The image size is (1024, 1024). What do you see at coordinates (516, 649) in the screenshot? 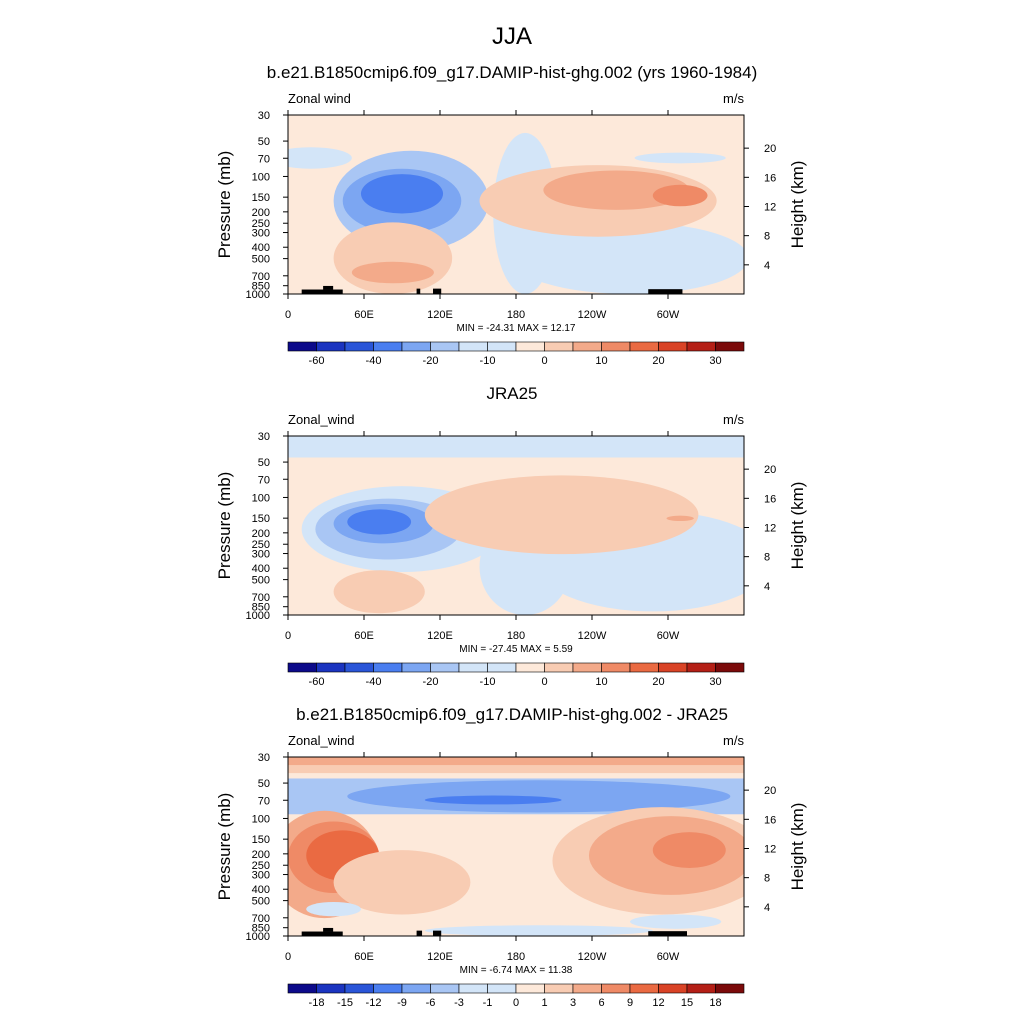
I see `min-max-stats: MIN = -27.45 MAX = 5.59` at bounding box center [516, 649].